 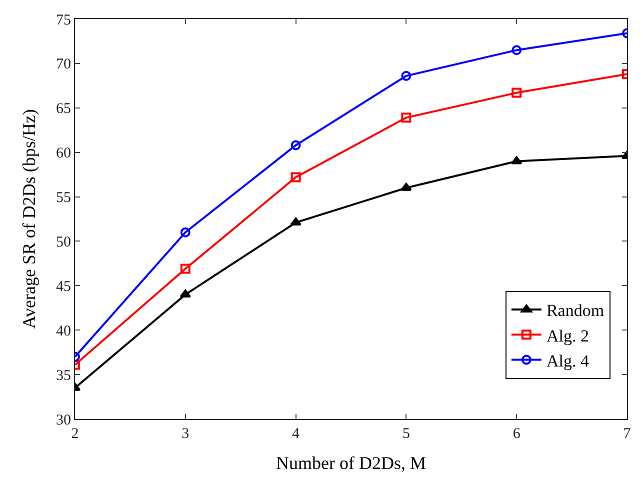 I want to click on legend-label: Alg. 4, so click(x=568, y=360).